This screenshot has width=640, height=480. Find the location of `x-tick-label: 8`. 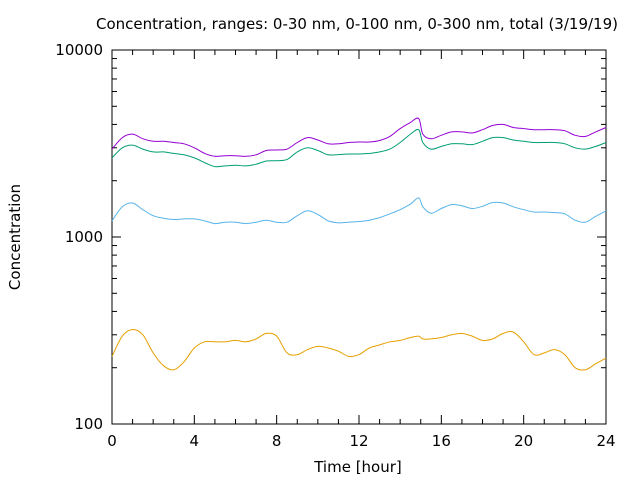

x-tick-label: 8 is located at coordinates (277, 441).